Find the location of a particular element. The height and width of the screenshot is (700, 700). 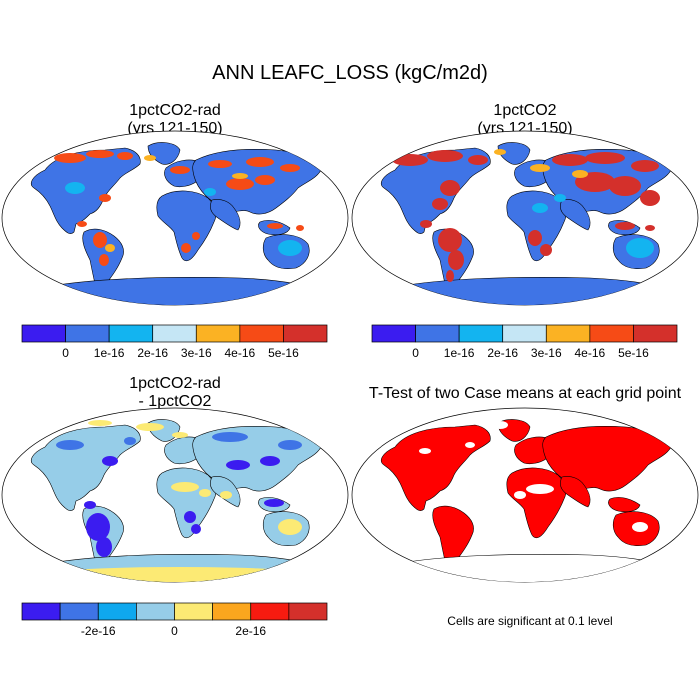

ttest-note: Cells are significant at 0.1 level is located at coordinates (530, 621).